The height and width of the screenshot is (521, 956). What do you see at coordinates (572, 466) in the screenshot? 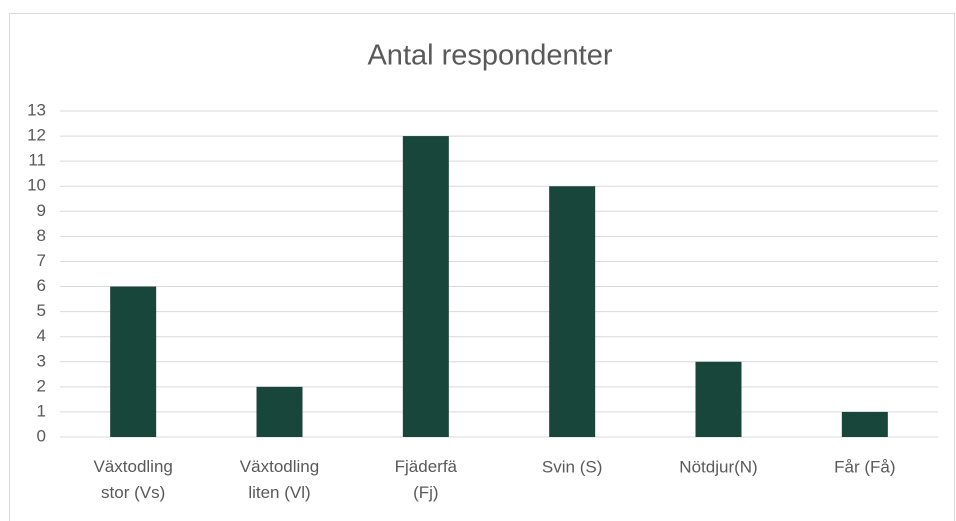
I see `x-tick-label: Svin (S)` at bounding box center [572, 466].